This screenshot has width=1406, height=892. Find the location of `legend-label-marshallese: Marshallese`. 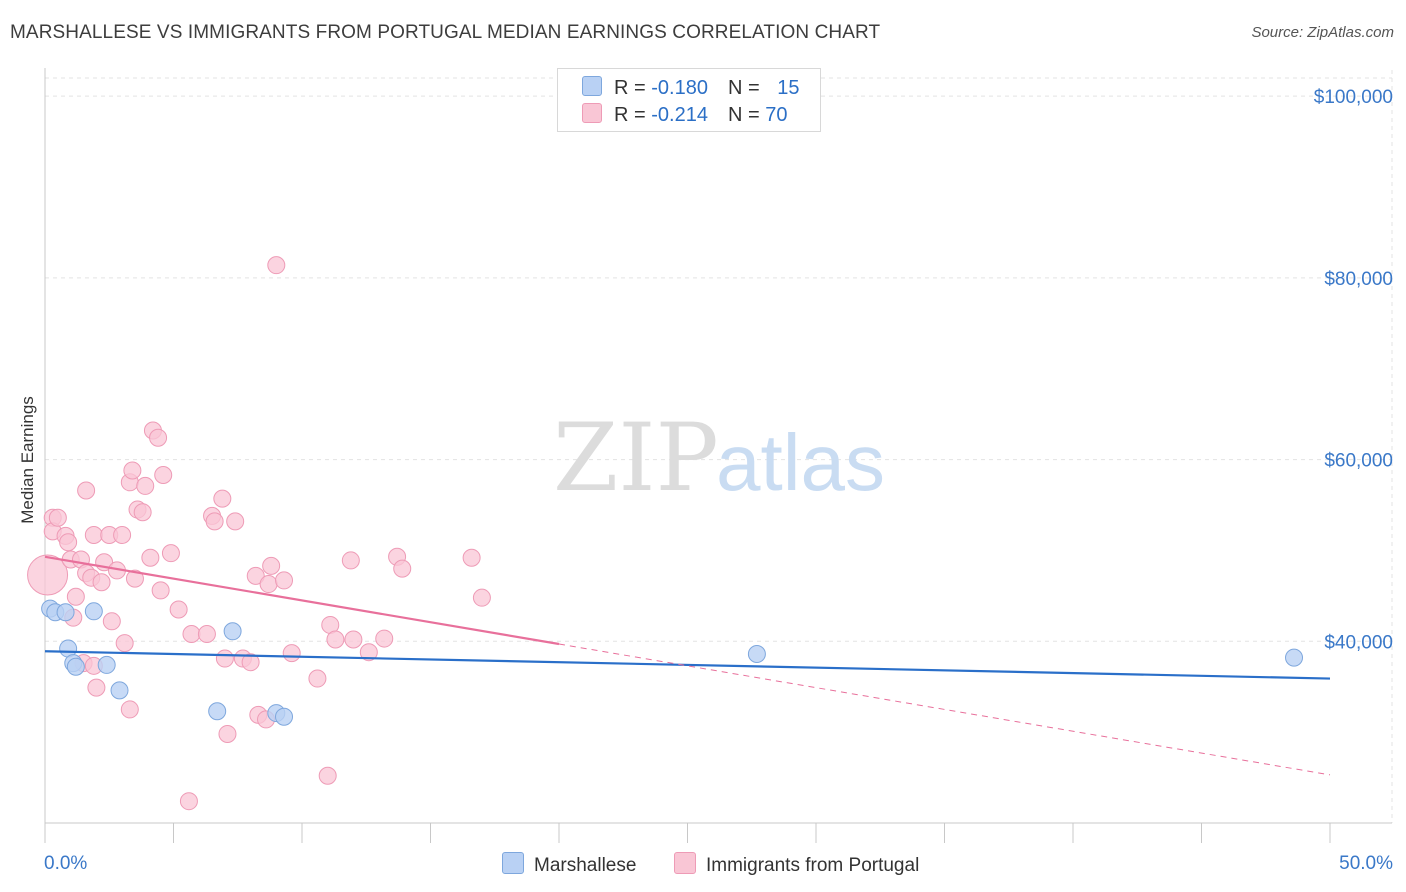

legend-label-marshallese: Marshallese is located at coordinates (585, 865).